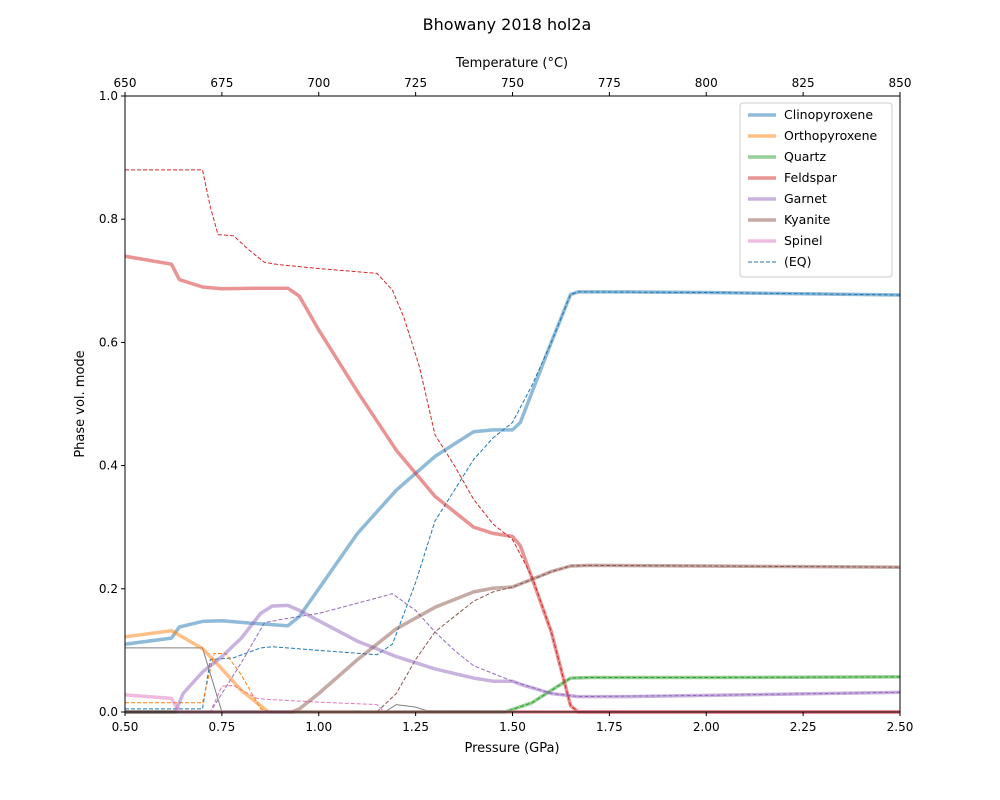  Describe the element at coordinates (828, 114) in the screenshot. I see `legend-label: Clinopyroxene` at that location.